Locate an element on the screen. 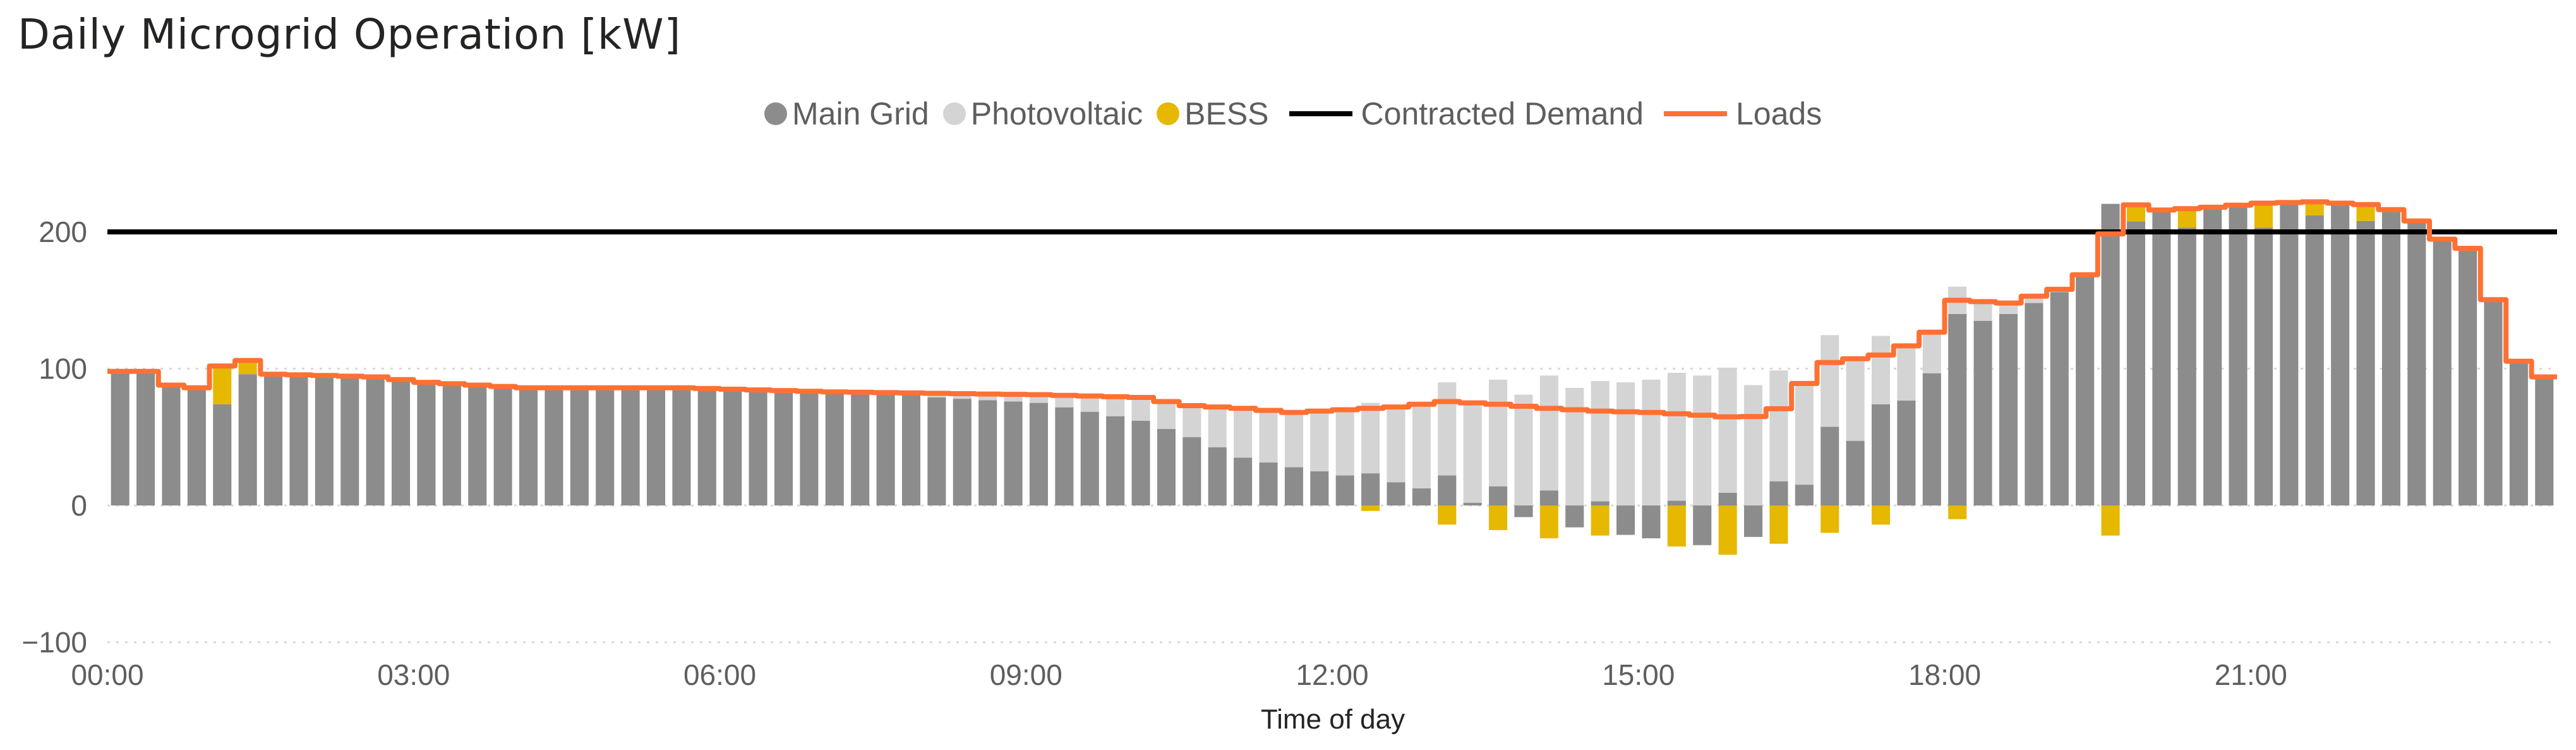  legend-item-main-grid: Main Grid is located at coordinates (846, 113).